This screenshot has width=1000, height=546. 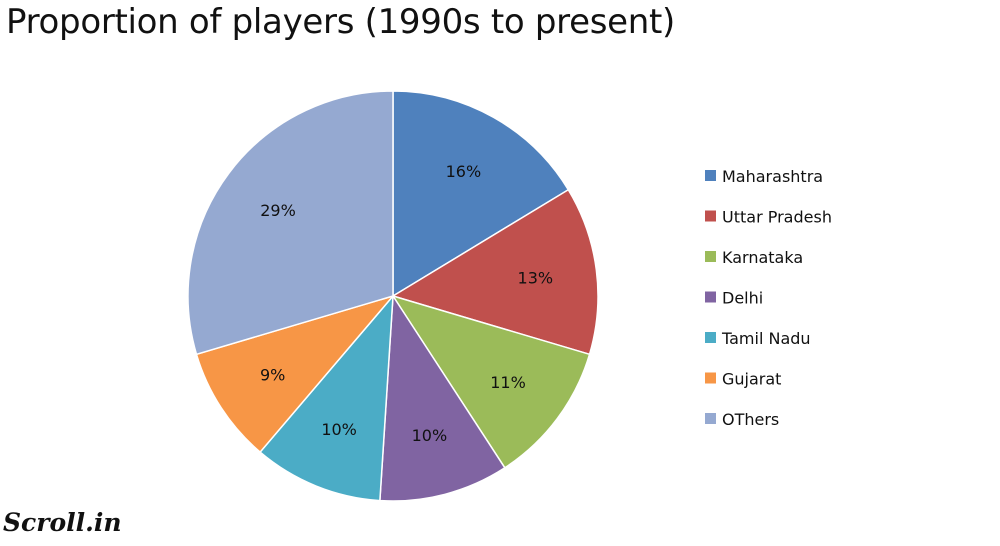 I want to click on data-label-delhi: 10%, so click(x=430, y=435).